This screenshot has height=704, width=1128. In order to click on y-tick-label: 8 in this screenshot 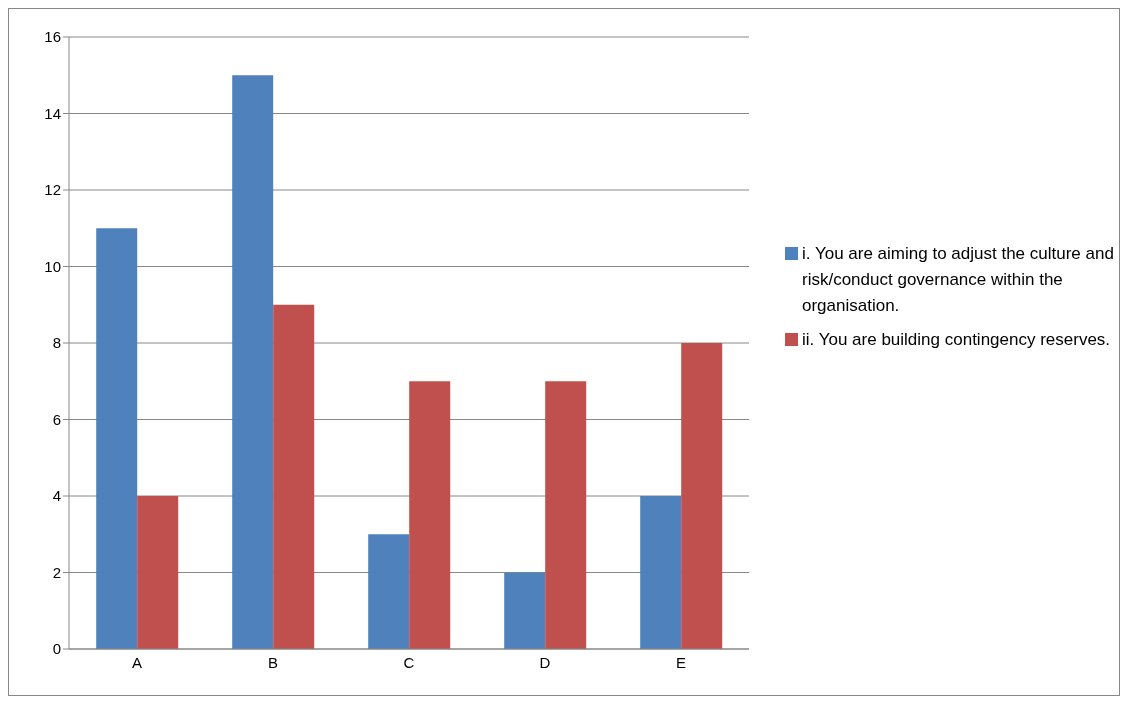, I will do `click(56, 343)`.